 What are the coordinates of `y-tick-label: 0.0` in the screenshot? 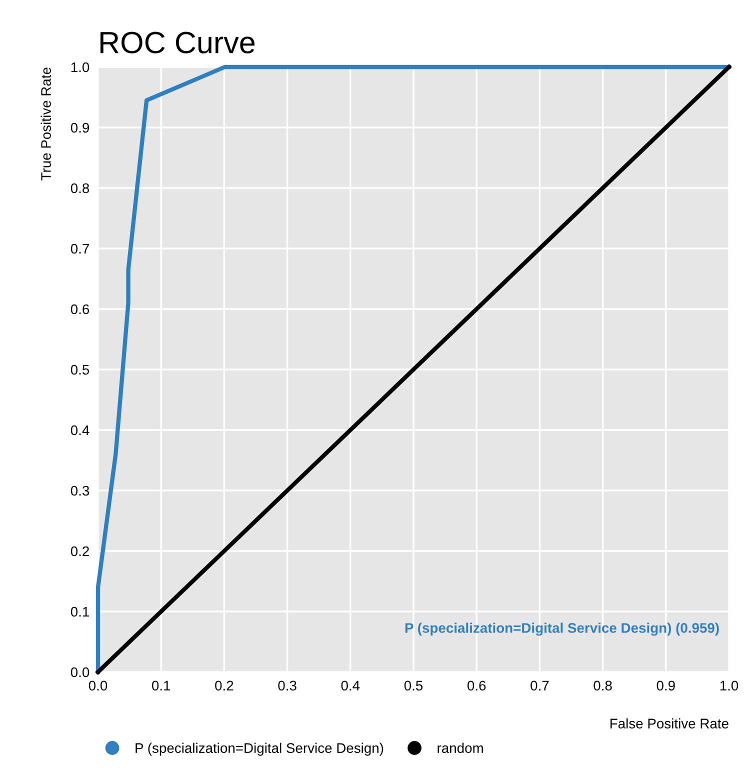 It's located at (80, 672).